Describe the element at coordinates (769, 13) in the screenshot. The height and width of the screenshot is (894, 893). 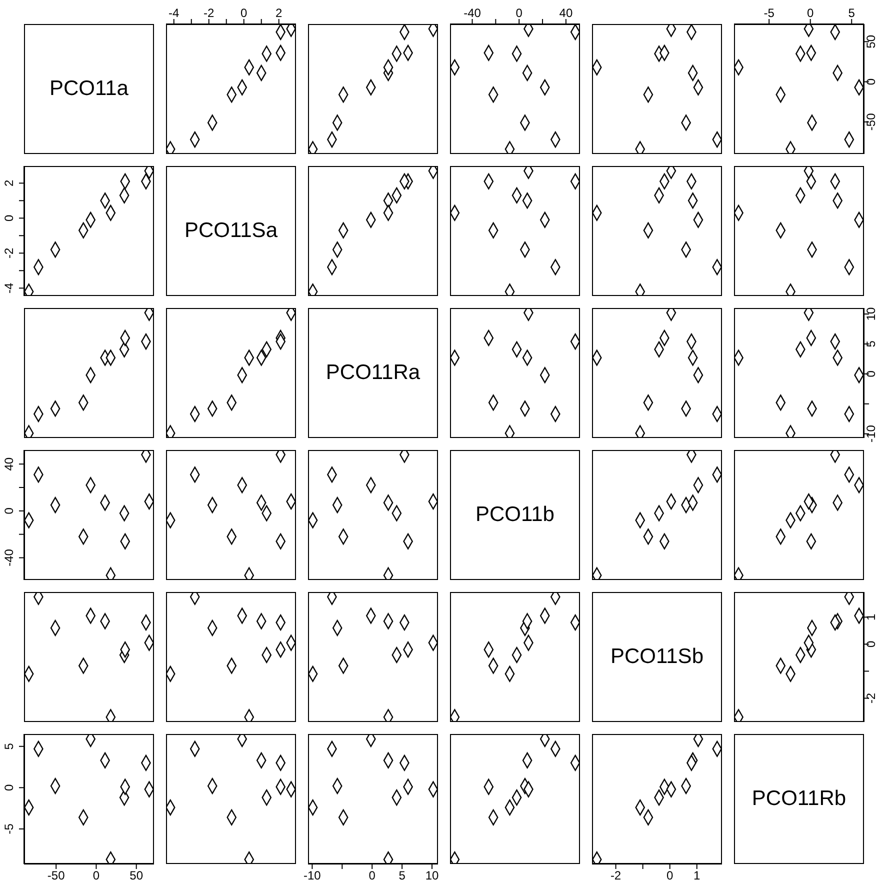
I see `x-tick-label: -5` at that location.